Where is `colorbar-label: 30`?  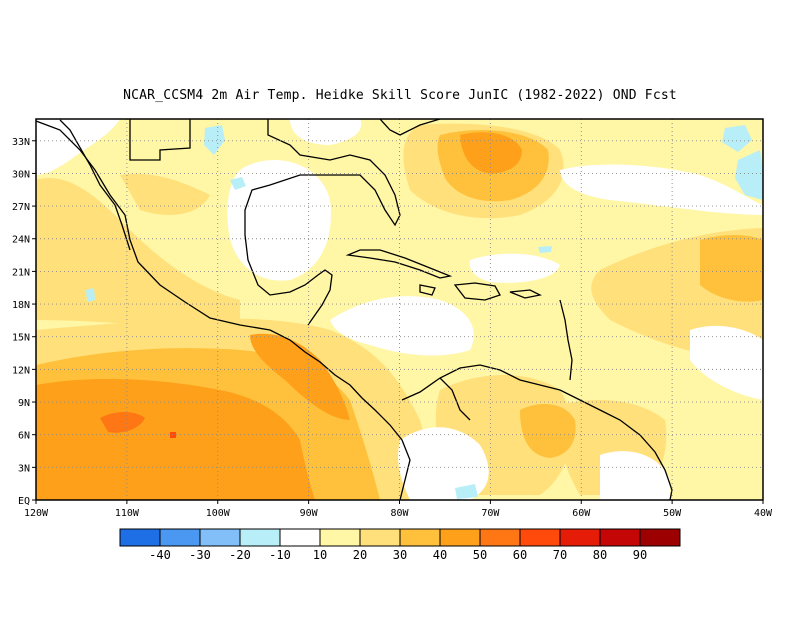
colorbar-label: 30 is located at coordinates (400, 555).